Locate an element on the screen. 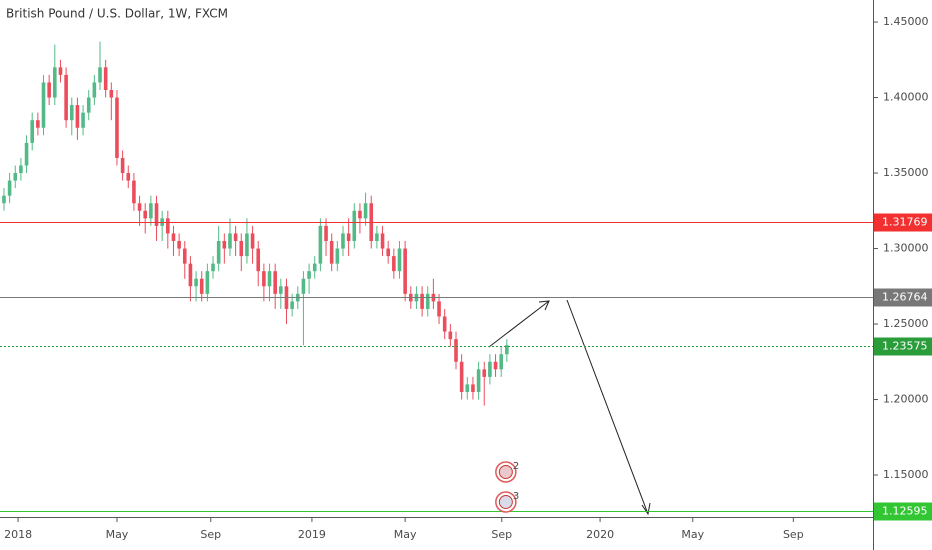 The height and width of the screenshot is (550, 932). y-tick-label: 1.15000 is located at coordinates (906, 474).